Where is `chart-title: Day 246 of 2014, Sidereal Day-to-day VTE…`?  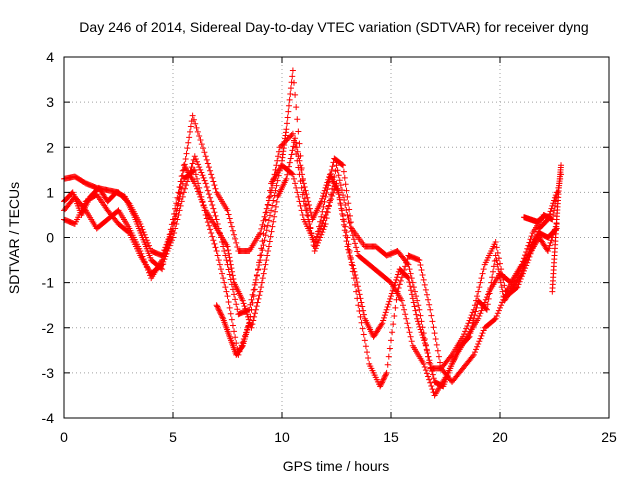 chart-title: Day 246 of 2014, Sidereal Day-to-day VTE… is located at coordinates (333, 27).